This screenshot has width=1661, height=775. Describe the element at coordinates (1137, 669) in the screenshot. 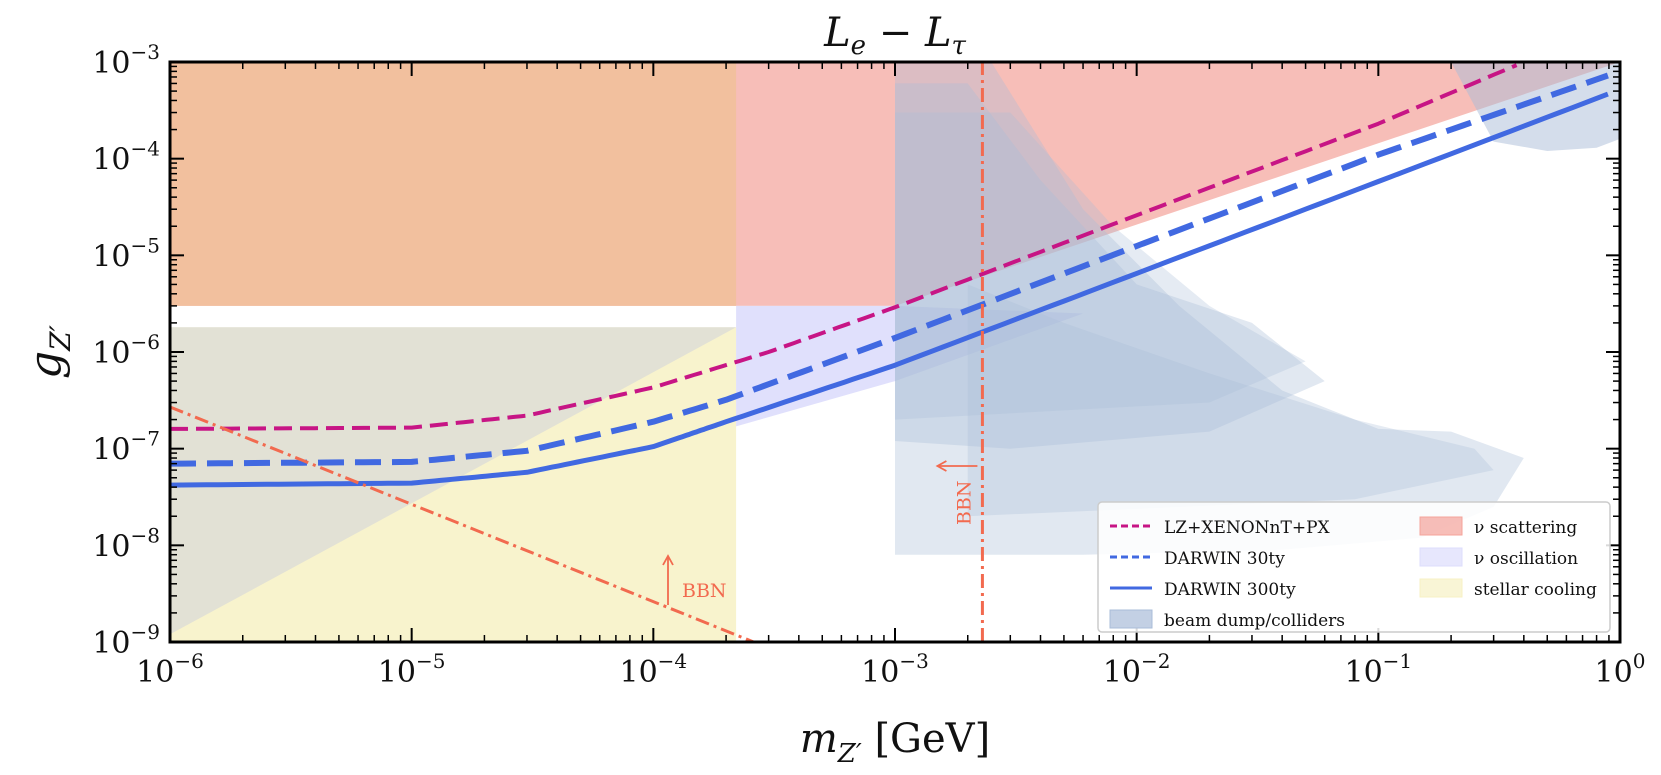

I see `x-tick-label: 10⁻²` at that location.